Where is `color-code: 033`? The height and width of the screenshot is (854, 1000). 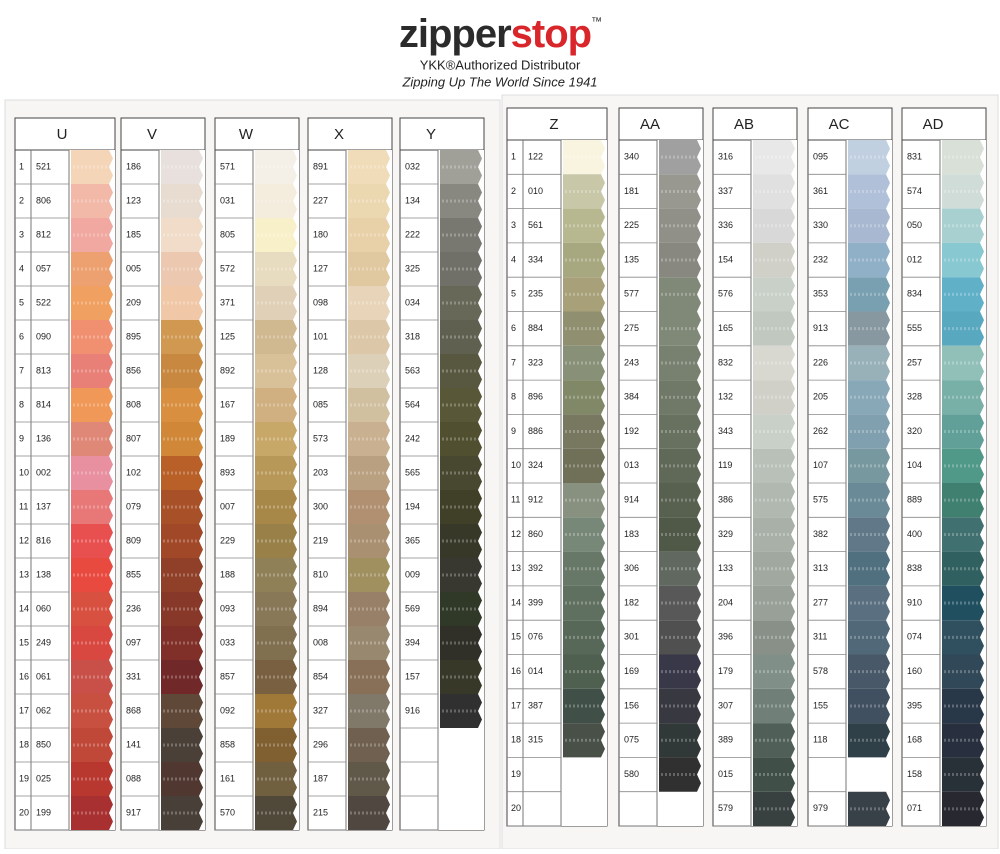
color-code: 033 is located at coordinates (227, 642).